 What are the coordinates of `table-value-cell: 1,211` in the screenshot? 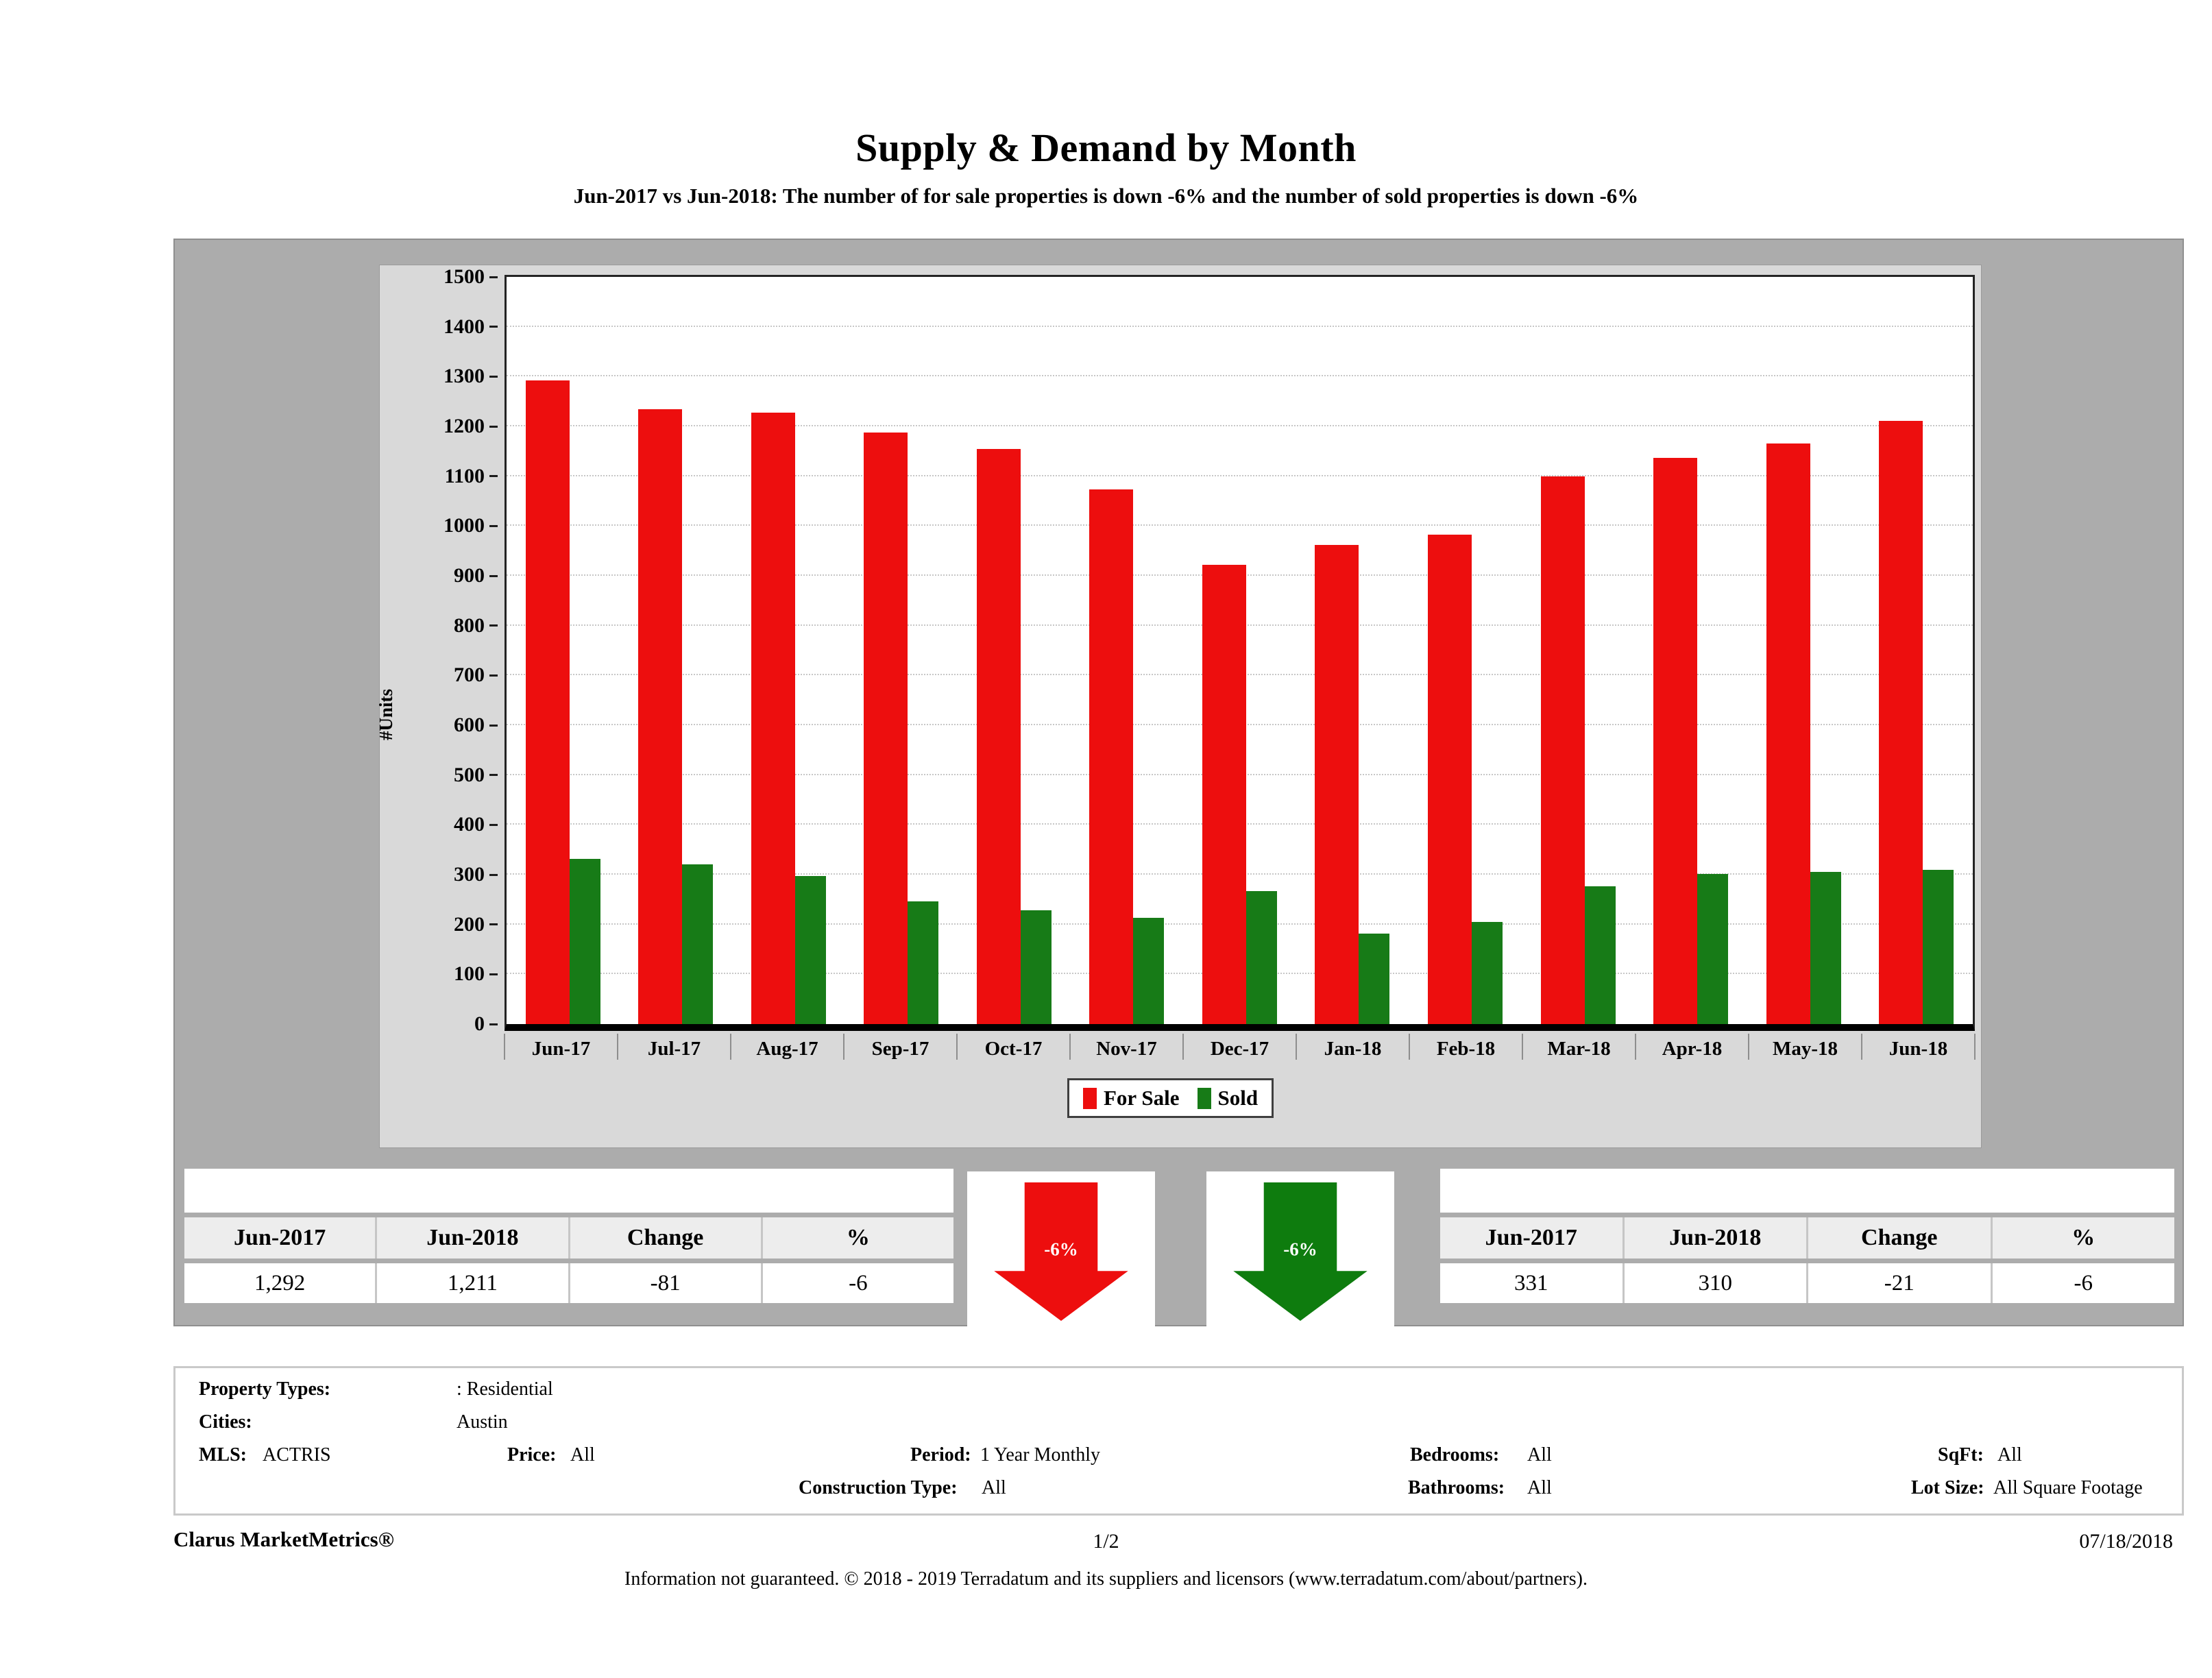 It's located at (472, 1283).